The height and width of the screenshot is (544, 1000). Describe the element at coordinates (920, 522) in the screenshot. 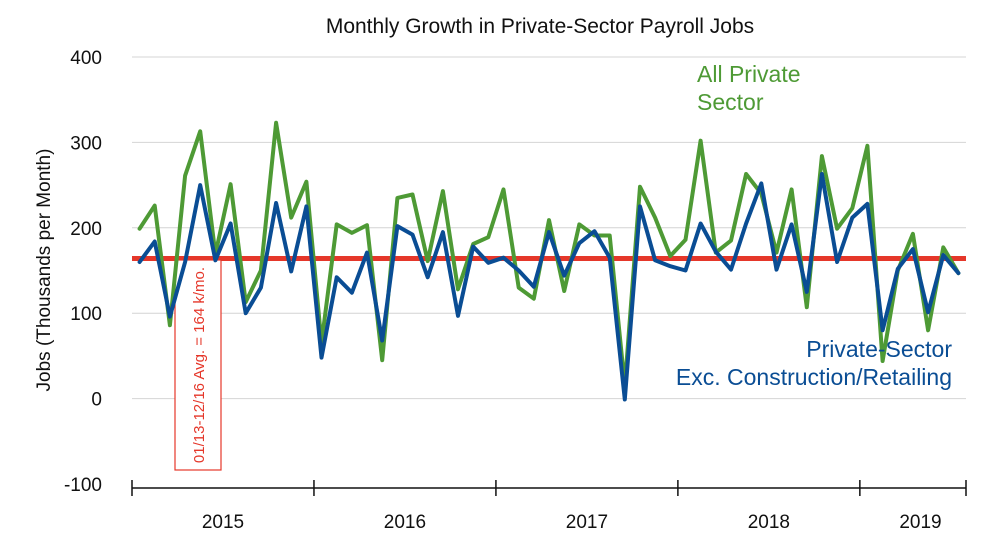

I see `x-tick-label-year: 2019` at that location.